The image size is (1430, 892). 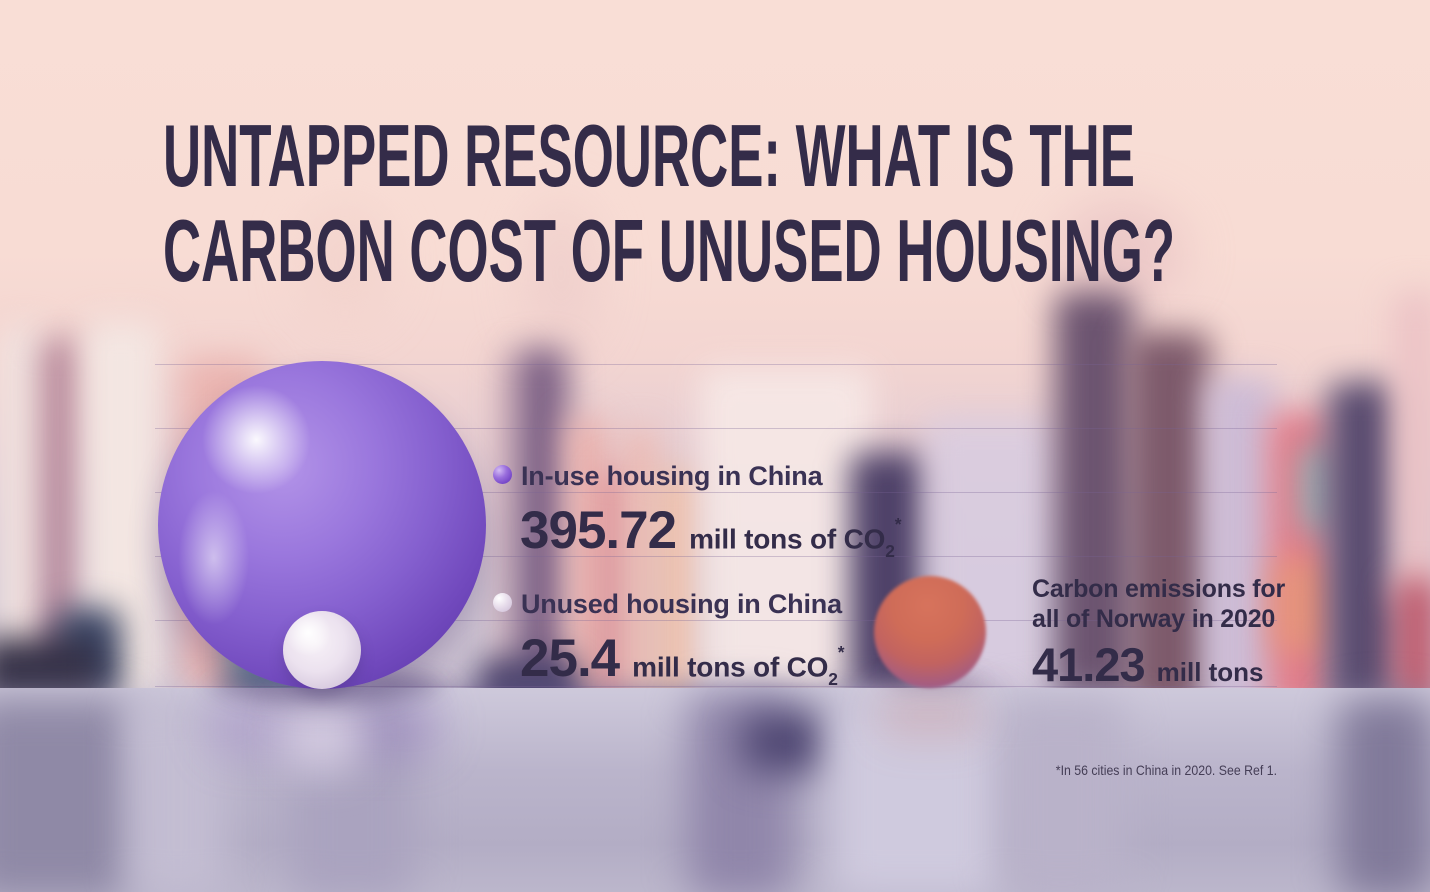 I want to click on bubble-norway, so click(x=930, y=632).